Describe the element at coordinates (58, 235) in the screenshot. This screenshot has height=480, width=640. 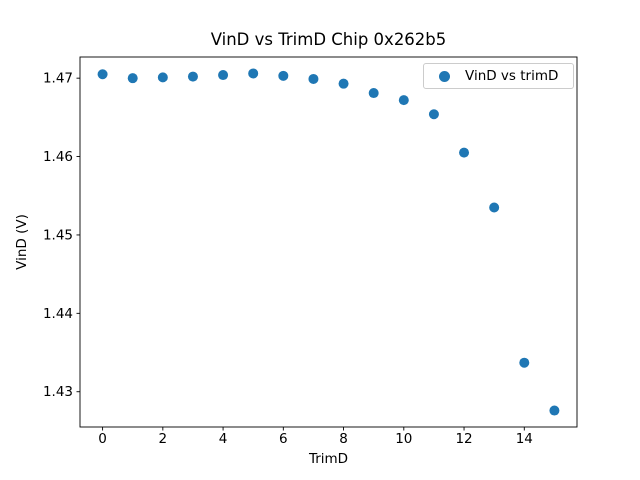
I see `y-tick-label: 1.45` at that location.